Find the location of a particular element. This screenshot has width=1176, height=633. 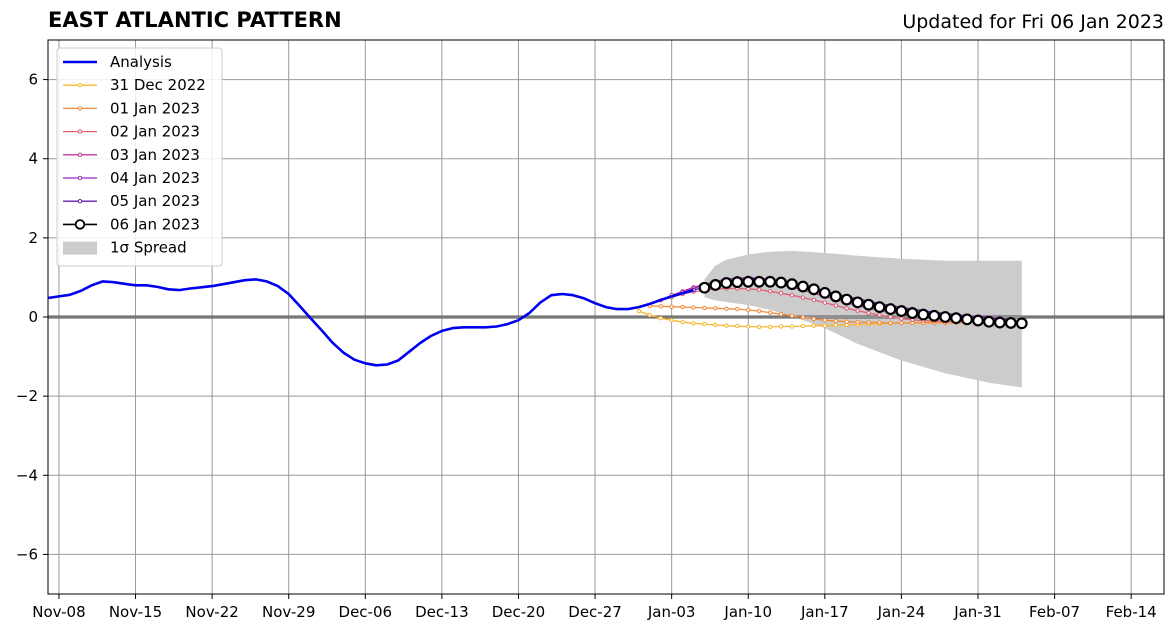

chart-subtitle: Updated for Fri 06 Jan 2023 is located at coordinates (1033, 22).